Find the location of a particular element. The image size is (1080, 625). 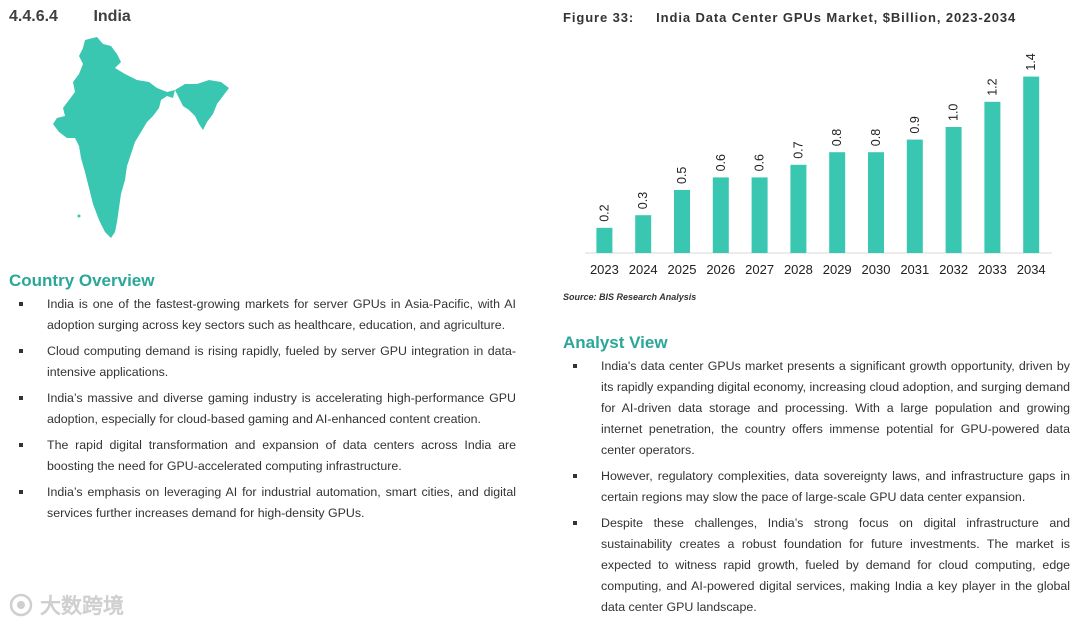

data-label-2026: 0.6 is located at coordinates (721, 162).